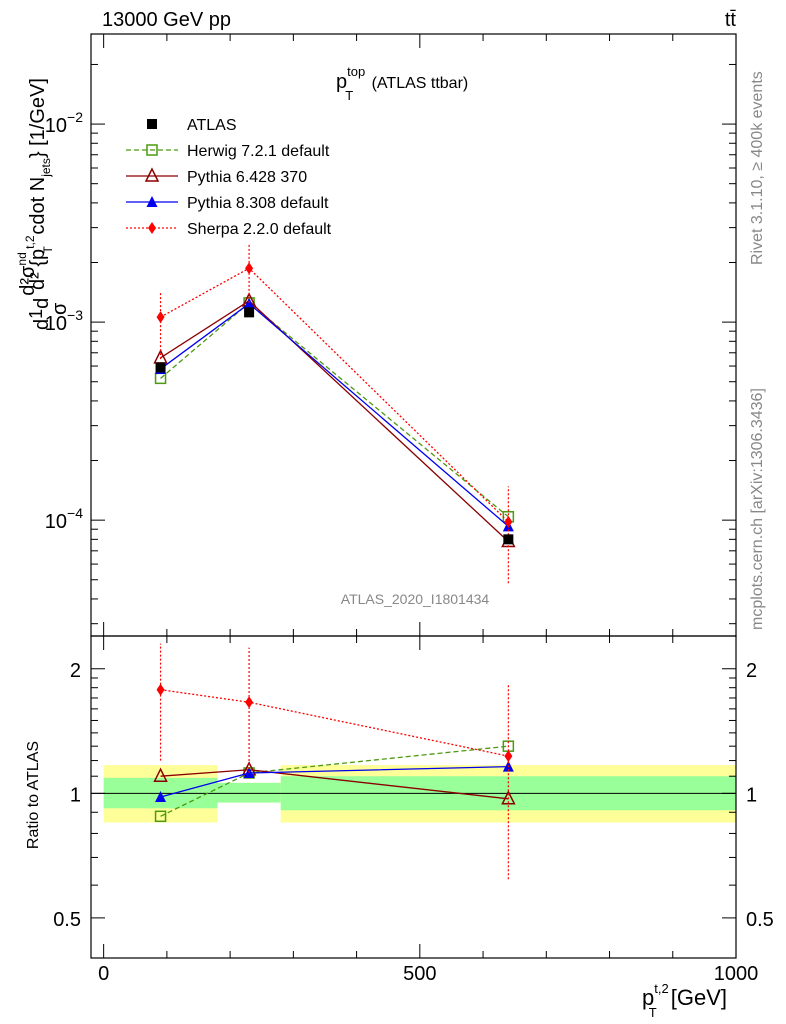 This screenshot has width=786, height=1024. Describe the element at coordinates (258, 151) in the screenshot. I see `legend-label: Herwig 7.2.1 default` at that location.